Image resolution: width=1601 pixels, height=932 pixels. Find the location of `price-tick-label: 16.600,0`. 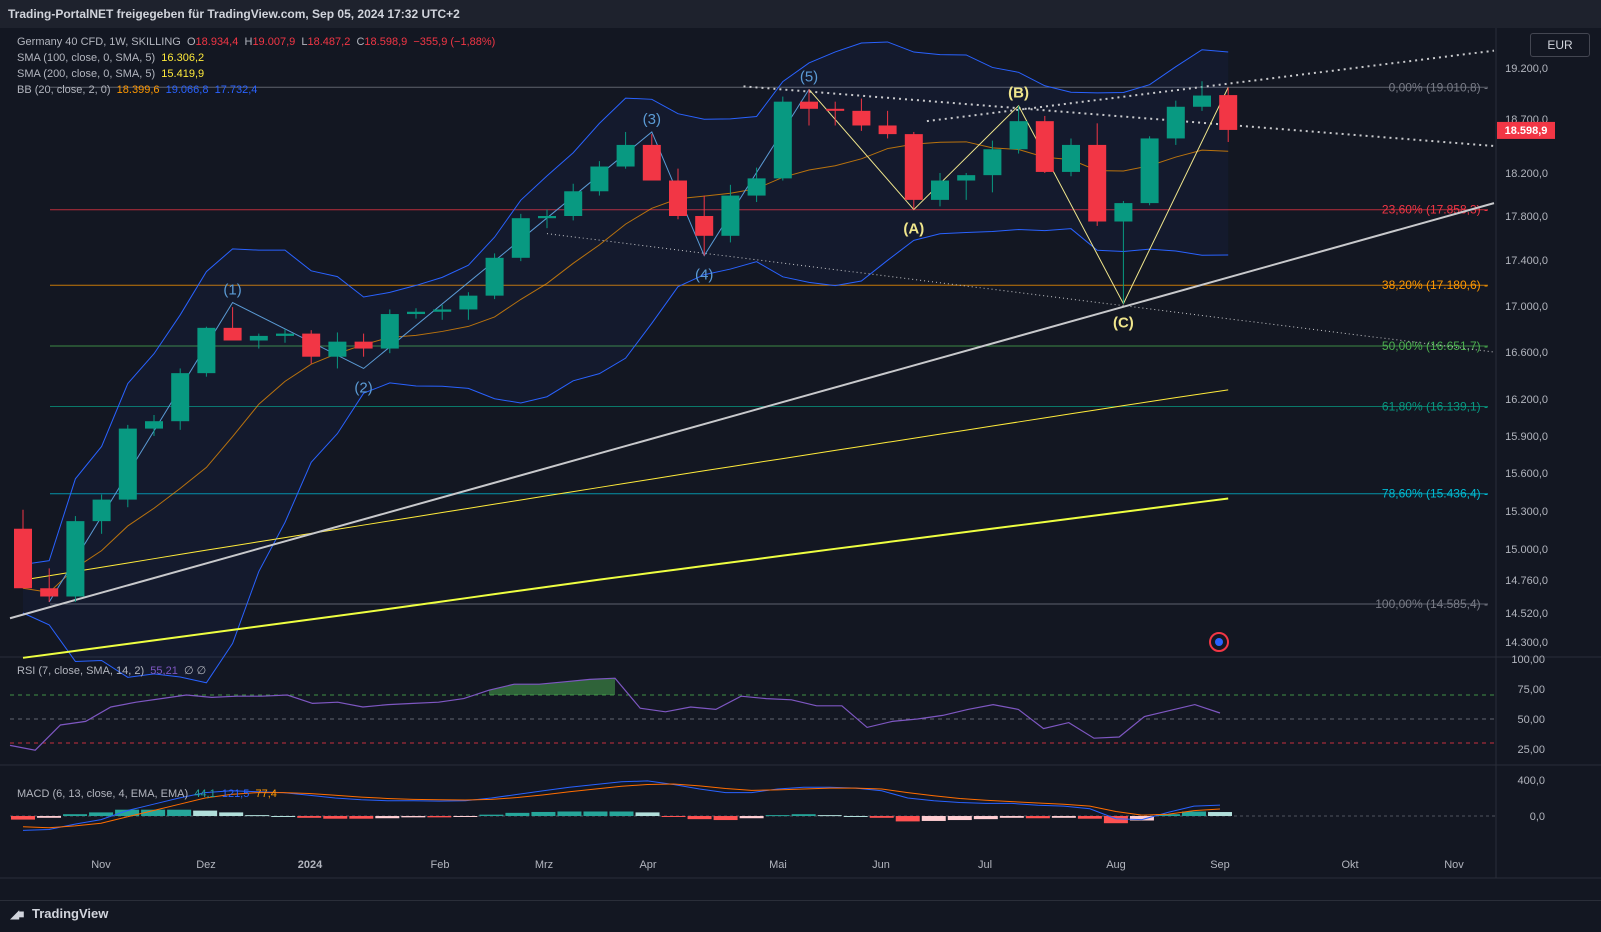

price-tick-label: 16.600,0 is located at coordinates (1526, 353).